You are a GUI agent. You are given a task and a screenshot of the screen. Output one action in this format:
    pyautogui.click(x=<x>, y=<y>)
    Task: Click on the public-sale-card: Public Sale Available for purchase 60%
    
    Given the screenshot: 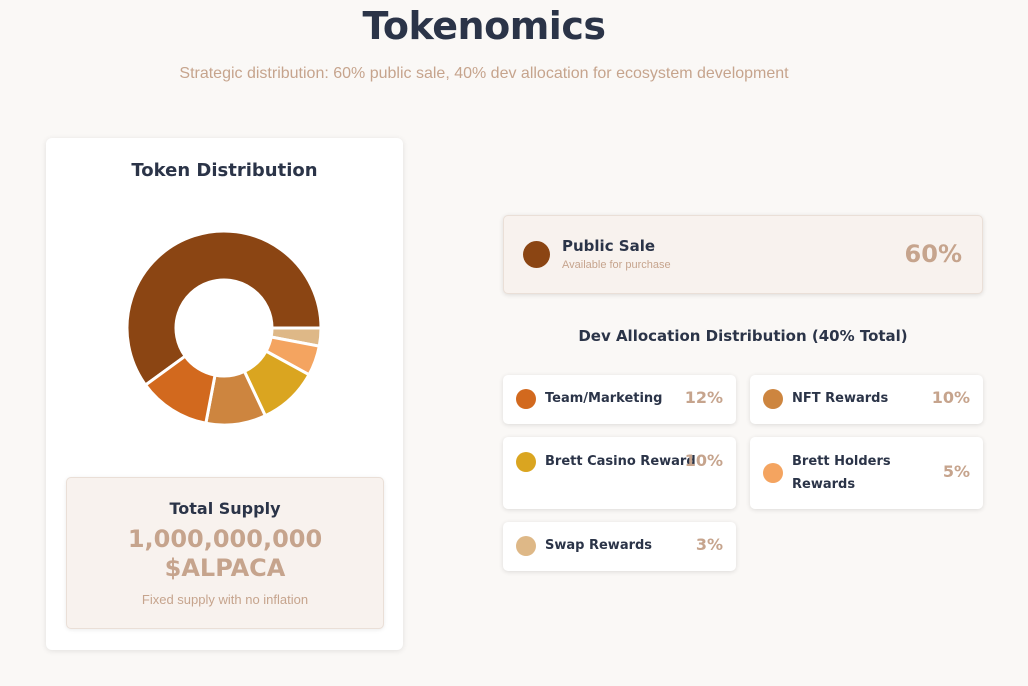 What is the action you would take?
    pyautogui.click(x=743, y=254)
    